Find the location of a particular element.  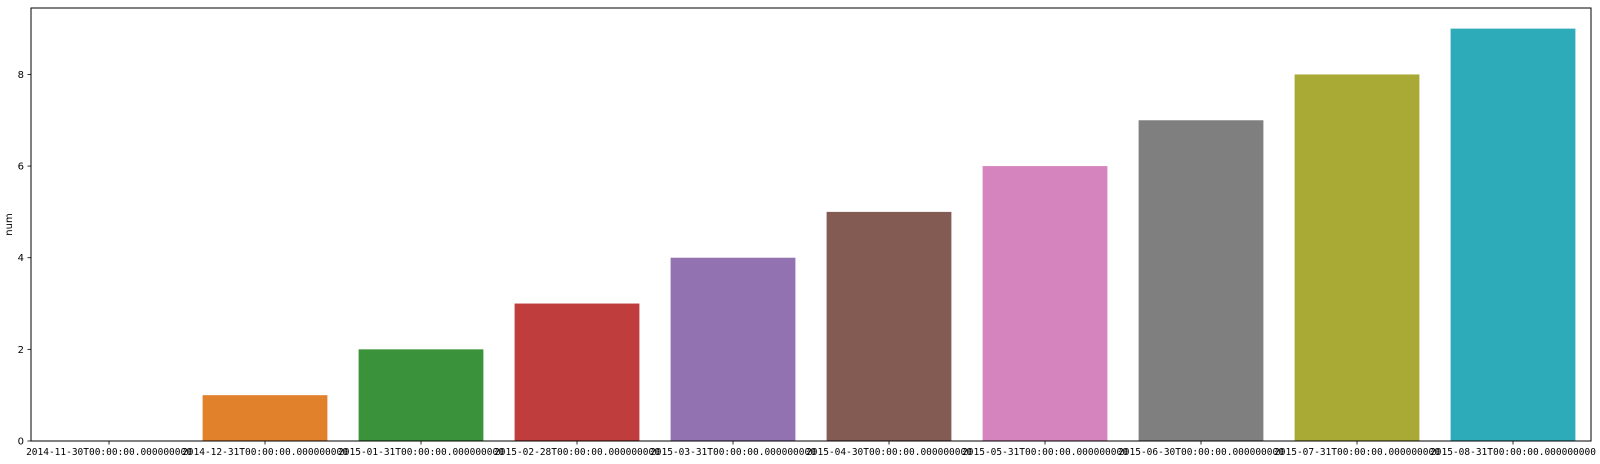

y-tick-label-1: 2 is located at coordinates (21, 350).